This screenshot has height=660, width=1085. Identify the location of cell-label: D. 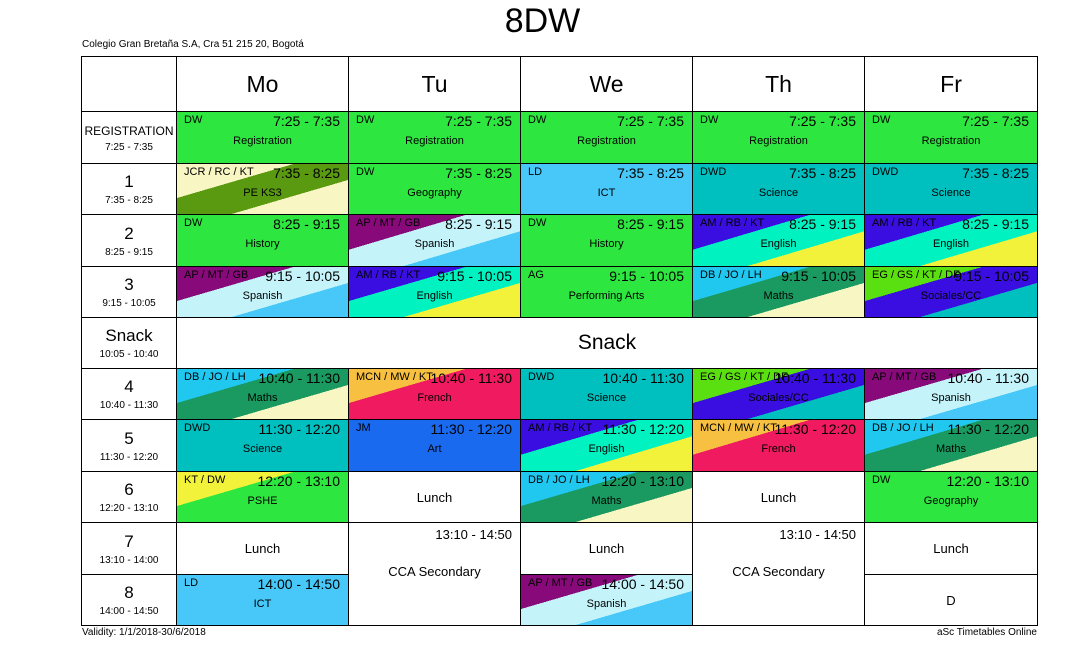
(951, 600).